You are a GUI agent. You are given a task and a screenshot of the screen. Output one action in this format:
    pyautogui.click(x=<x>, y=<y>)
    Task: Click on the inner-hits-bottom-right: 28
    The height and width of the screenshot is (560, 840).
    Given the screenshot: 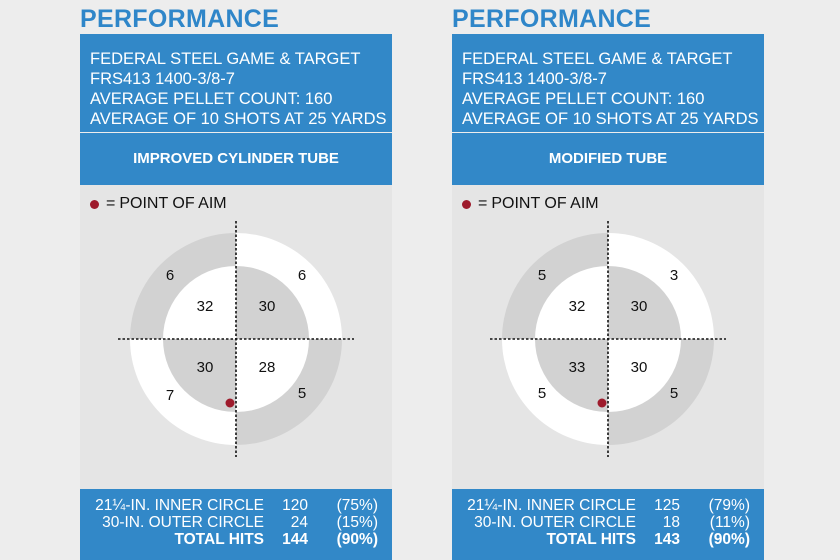 What is the action you would take?
    pyautogui.click(x=267, y=367)
    